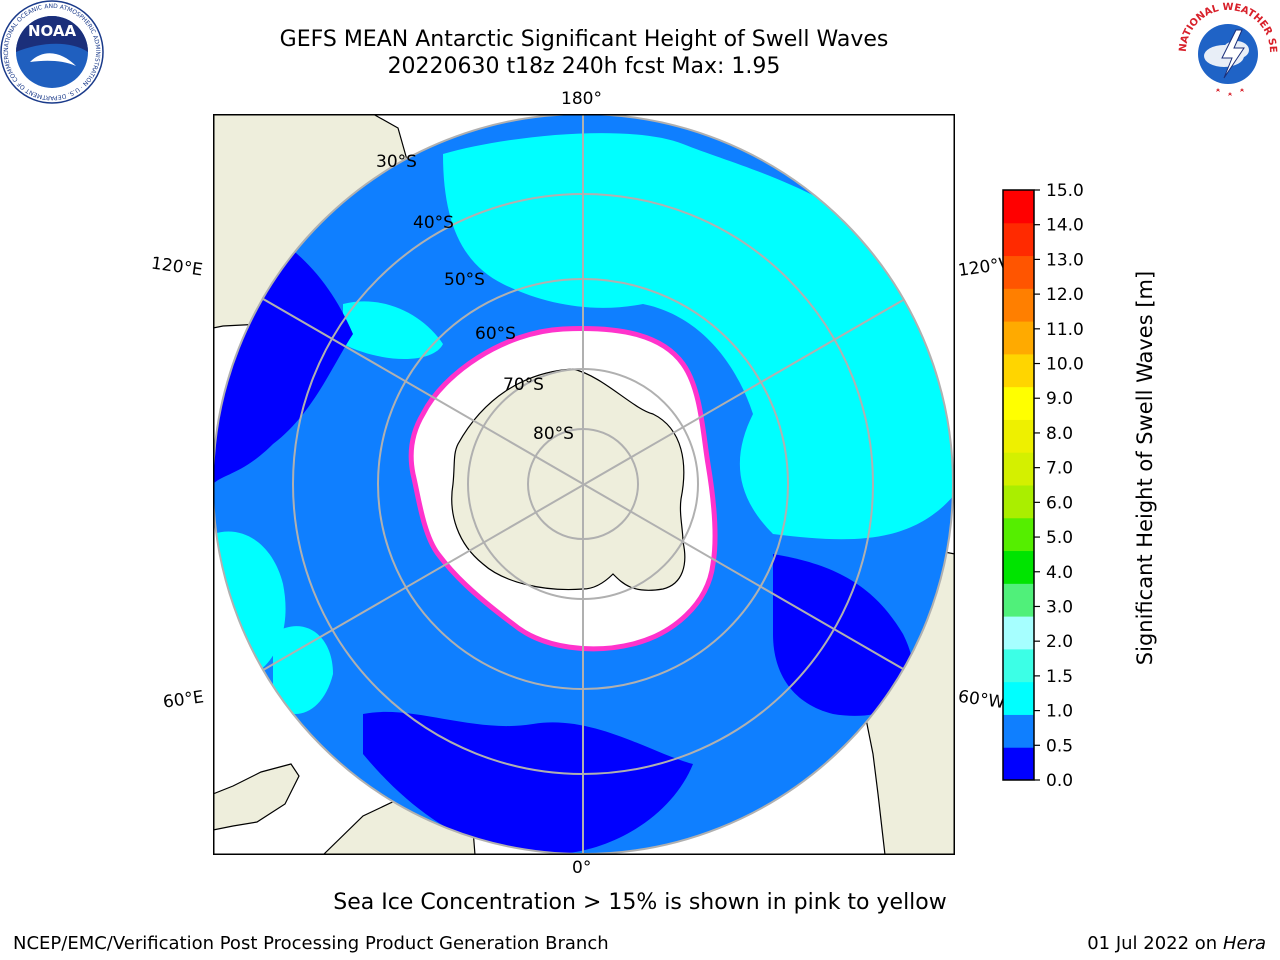 This screenshot has height=960, width=1280. Describe the element at coordinates (52, 31) in the screenshot. I see `noaa-logo-text: NOAA` at that location.